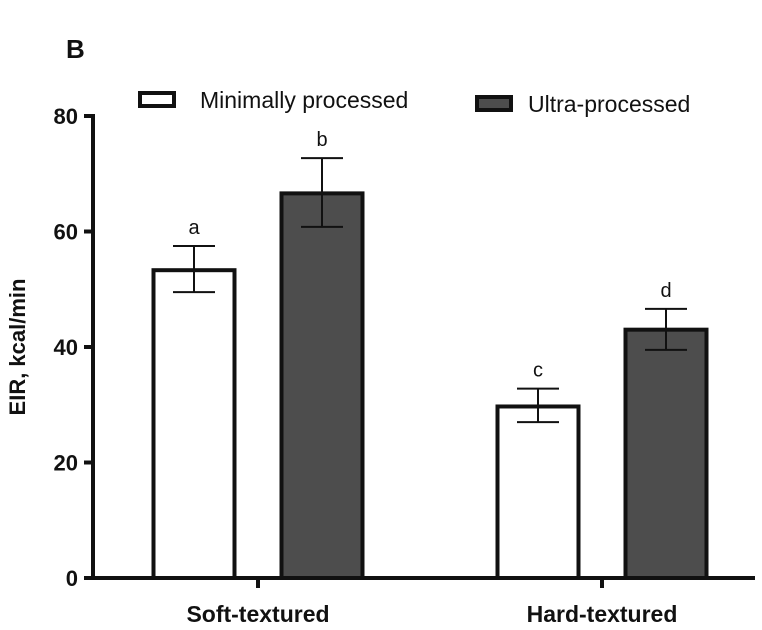 Image resolution: width=762 pixels, height=630 pixels. What do you see at coordinates (666, 453) in the screenshot?
I see `bar-ultra-processed-hard-textured` at bounding box center [666, 453].